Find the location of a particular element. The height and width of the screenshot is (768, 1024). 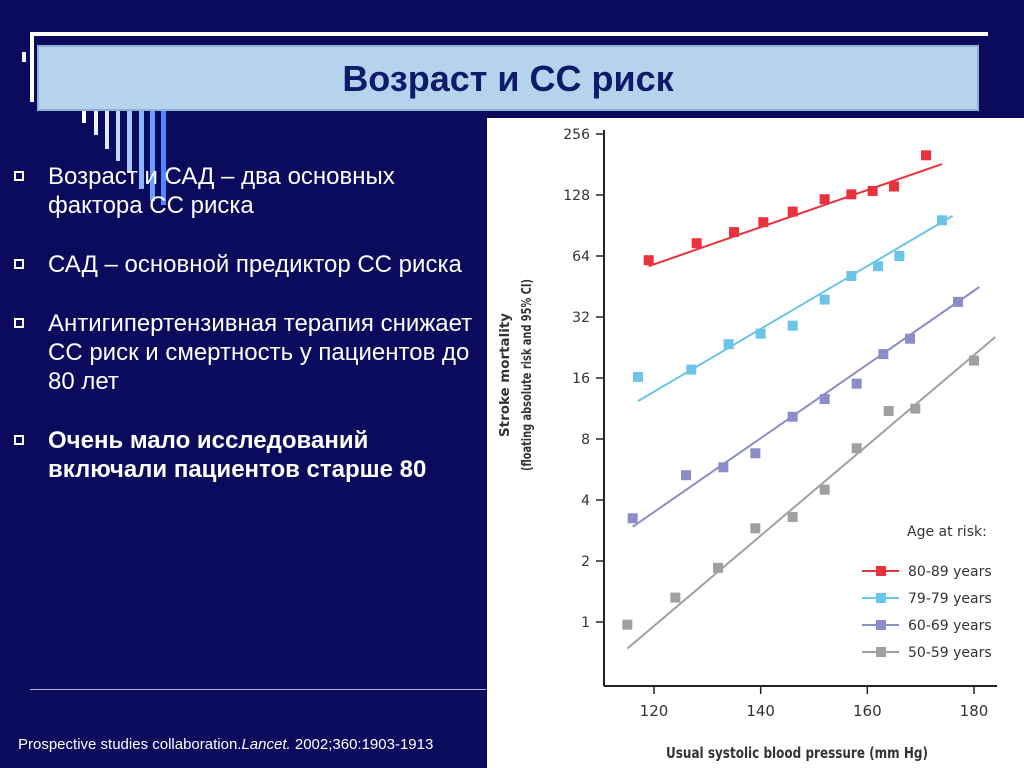

citation-prefix: Prospective studies collaboration. is located at coordinates (130, 744).